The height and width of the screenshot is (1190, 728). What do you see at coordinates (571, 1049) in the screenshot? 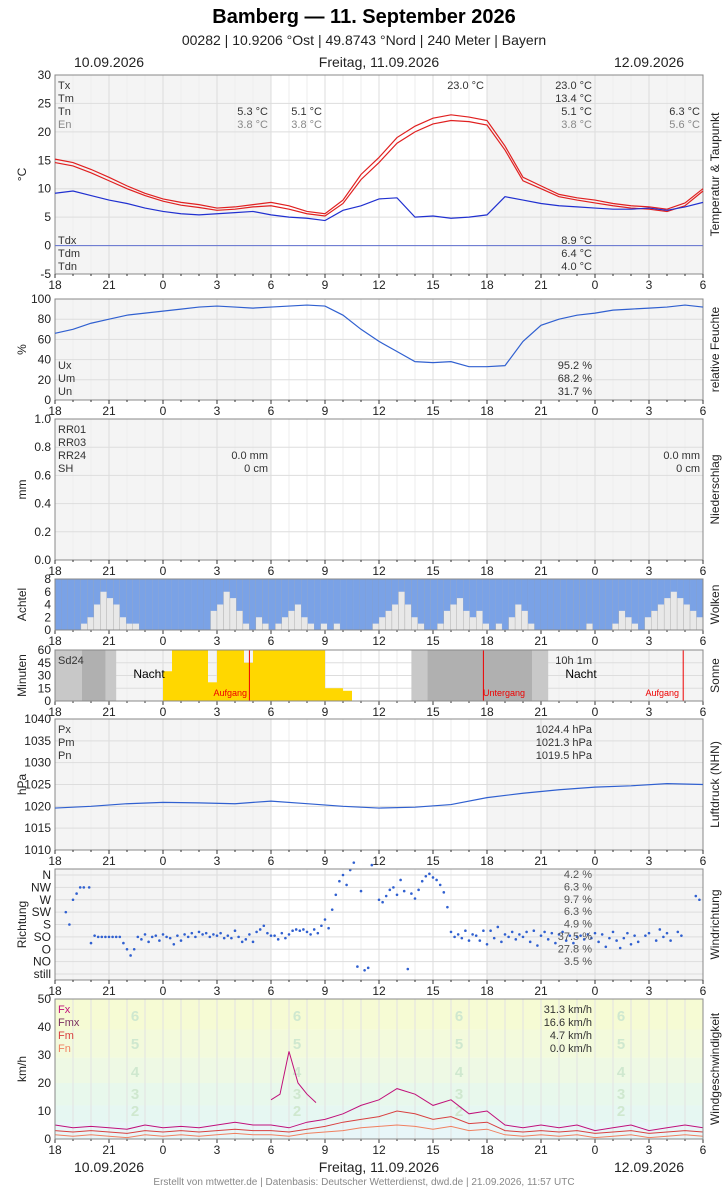
I see `stat-value: 0.0 km/h` at bounding box center [571, 1049].